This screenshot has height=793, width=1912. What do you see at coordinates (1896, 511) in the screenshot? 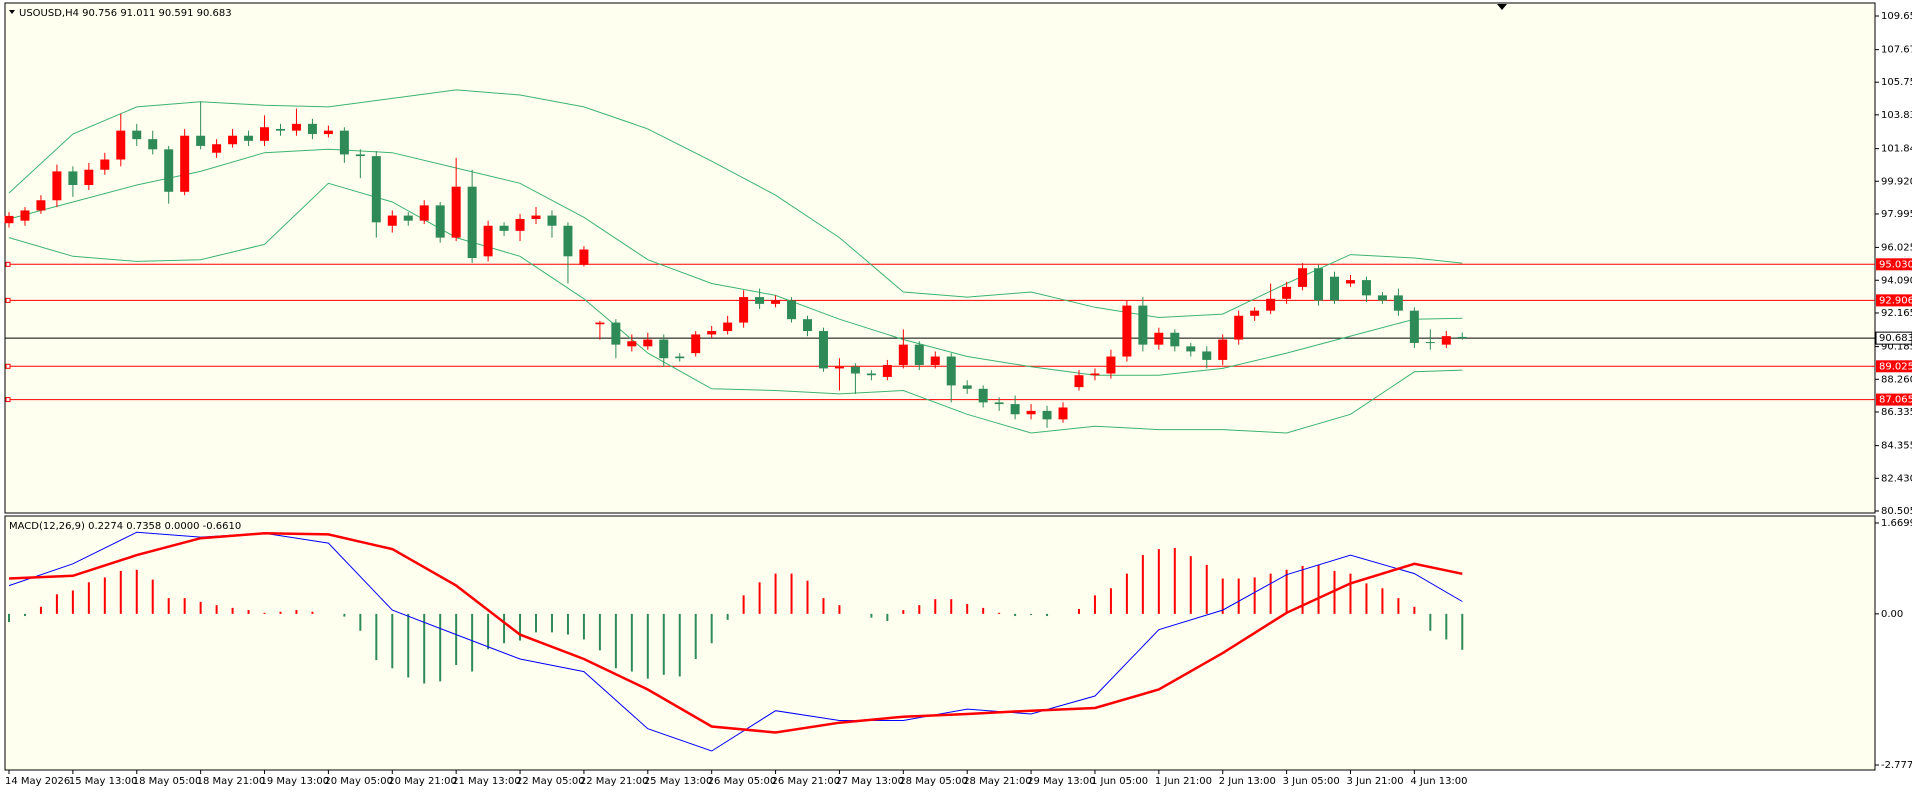
I see `y-tick-label: 80.505` at bounding box center [1896, 511].